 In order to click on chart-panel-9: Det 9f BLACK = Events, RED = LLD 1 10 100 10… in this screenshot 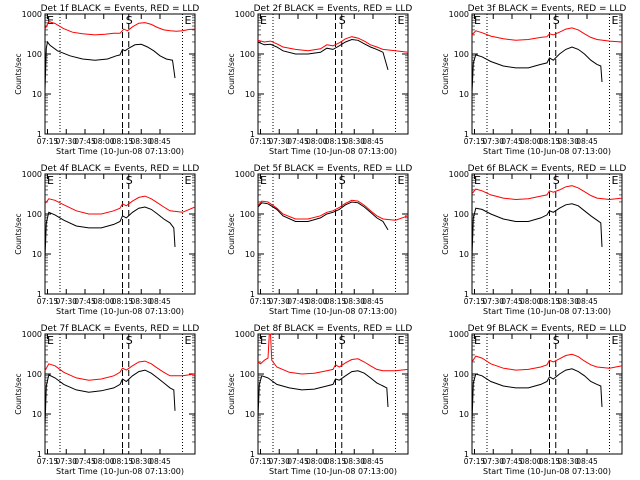, I will do `click(533, 400)`.